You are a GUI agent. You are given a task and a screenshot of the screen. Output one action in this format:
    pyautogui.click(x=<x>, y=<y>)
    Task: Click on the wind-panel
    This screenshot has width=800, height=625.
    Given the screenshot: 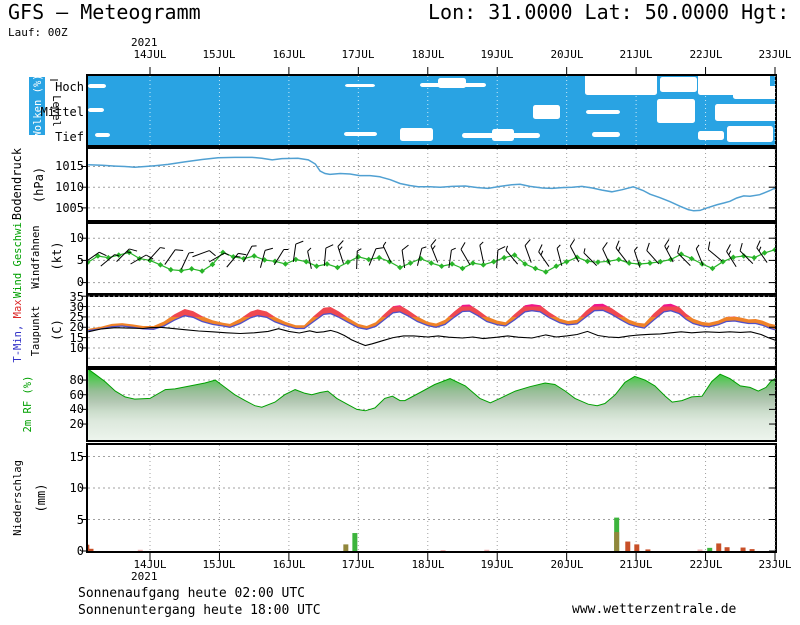 What is the action you would take?
    pyautogui.click(x=431, y=258)
    